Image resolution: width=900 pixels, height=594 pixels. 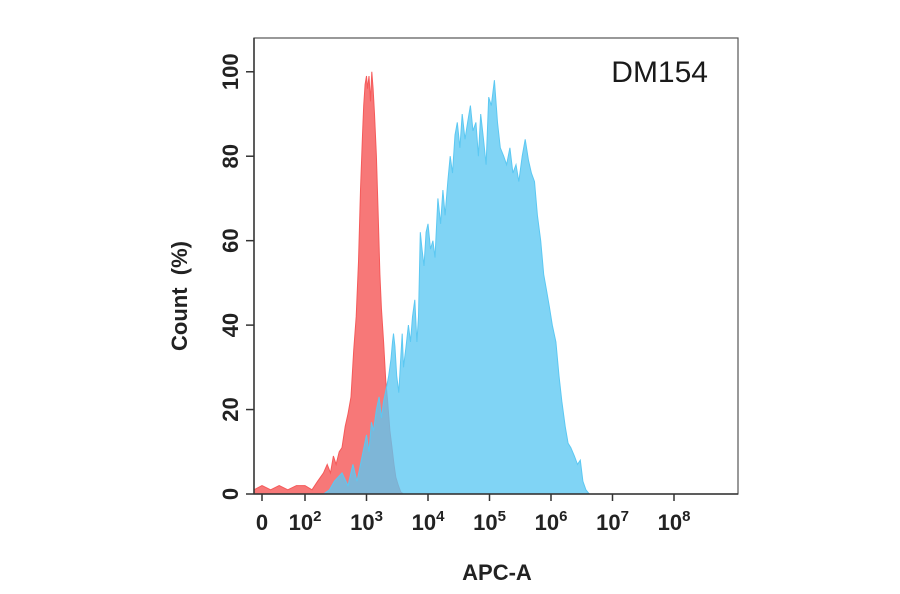 What do you see at coordinates (230, 325) in the screenshot?
I see `y-tick-label: 40` at bounding box center [230, 325].